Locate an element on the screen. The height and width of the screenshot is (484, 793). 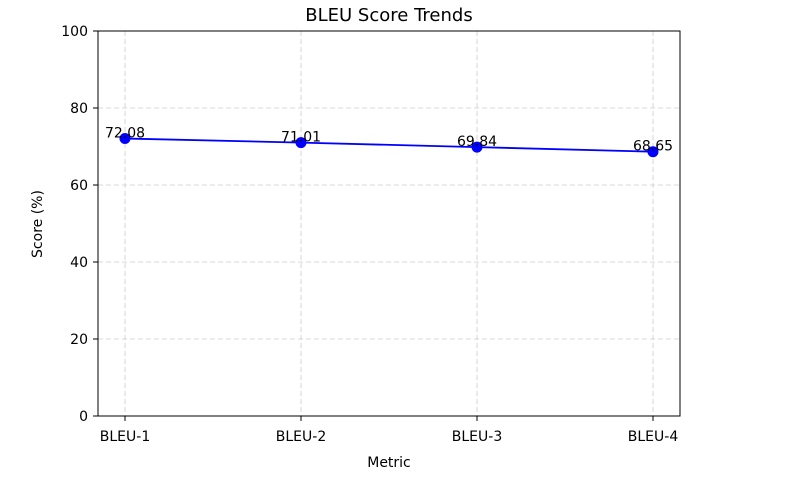
y-tick-label: 60 is located at coordinates (79, 186).